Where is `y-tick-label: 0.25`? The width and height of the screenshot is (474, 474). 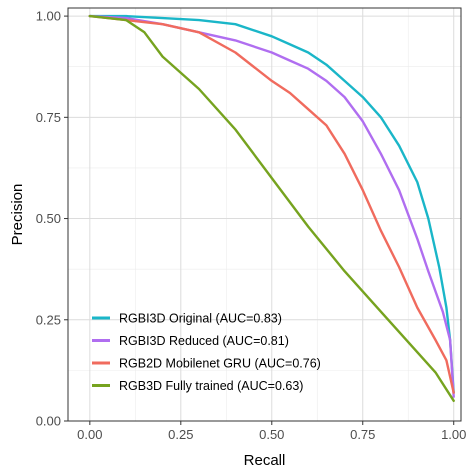 y-tick-label: 0.25 is located at coordinates (48, 319).